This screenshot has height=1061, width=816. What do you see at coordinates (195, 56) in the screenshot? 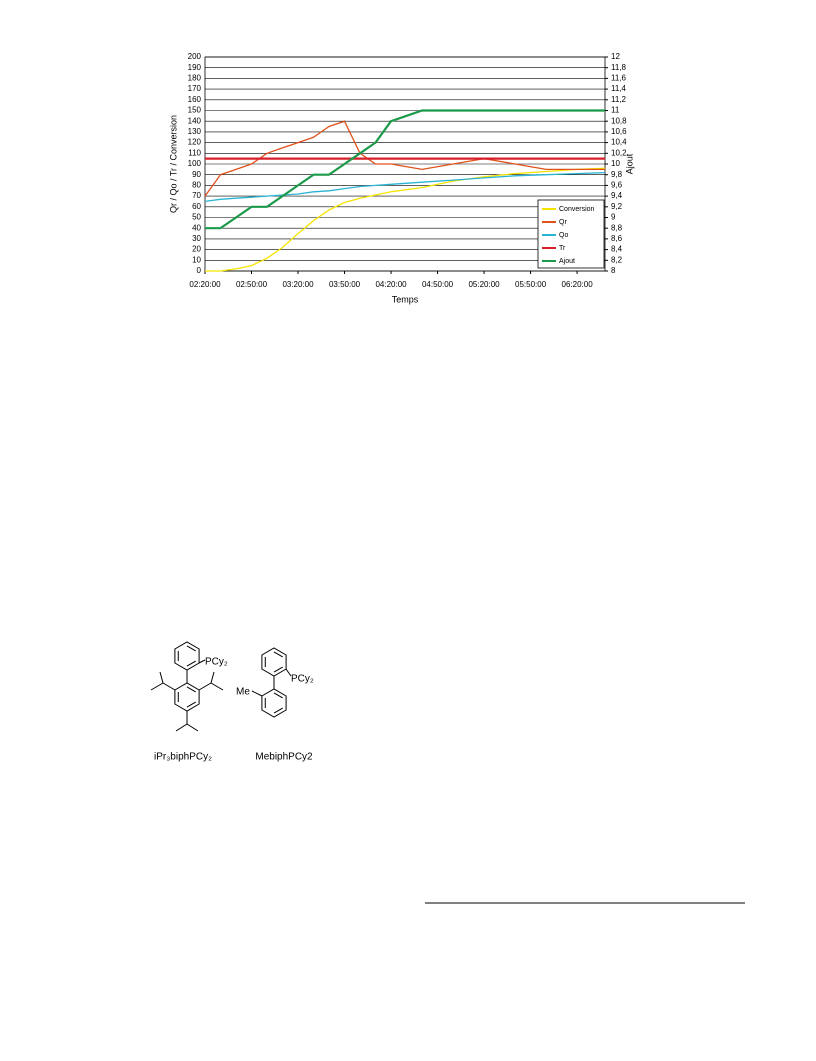
I see `y-tick-label: 200` at bounding box center [195, 56].